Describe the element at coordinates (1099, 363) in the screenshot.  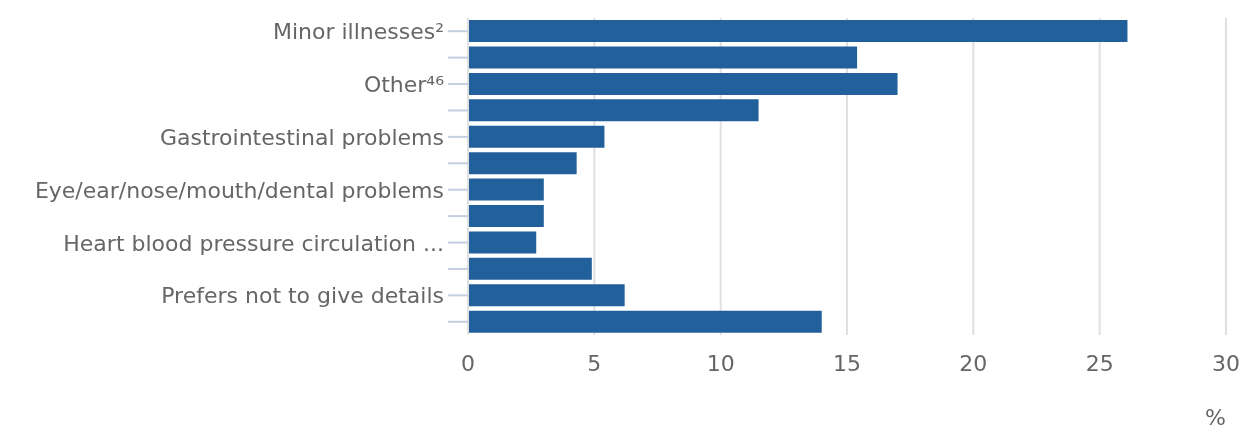
I see `x-tick-label: 25` at that location.